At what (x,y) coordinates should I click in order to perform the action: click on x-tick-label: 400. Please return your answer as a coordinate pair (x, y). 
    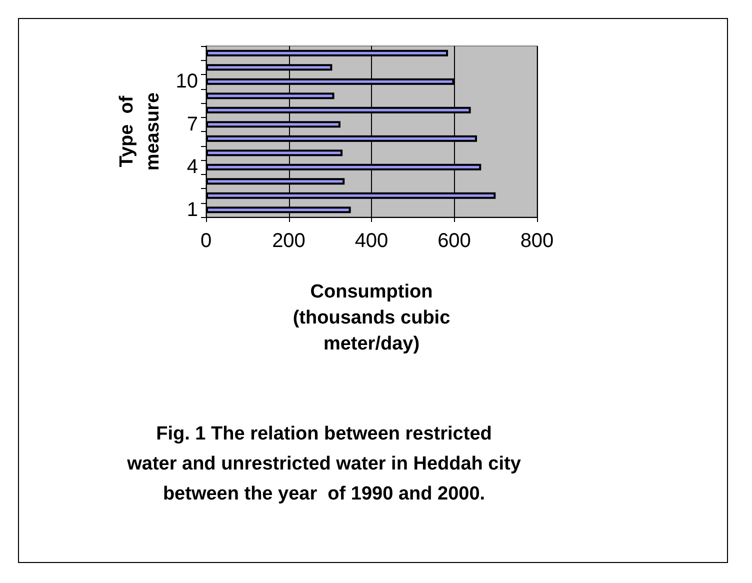
    Looking at the image, I should click on (371, 241).